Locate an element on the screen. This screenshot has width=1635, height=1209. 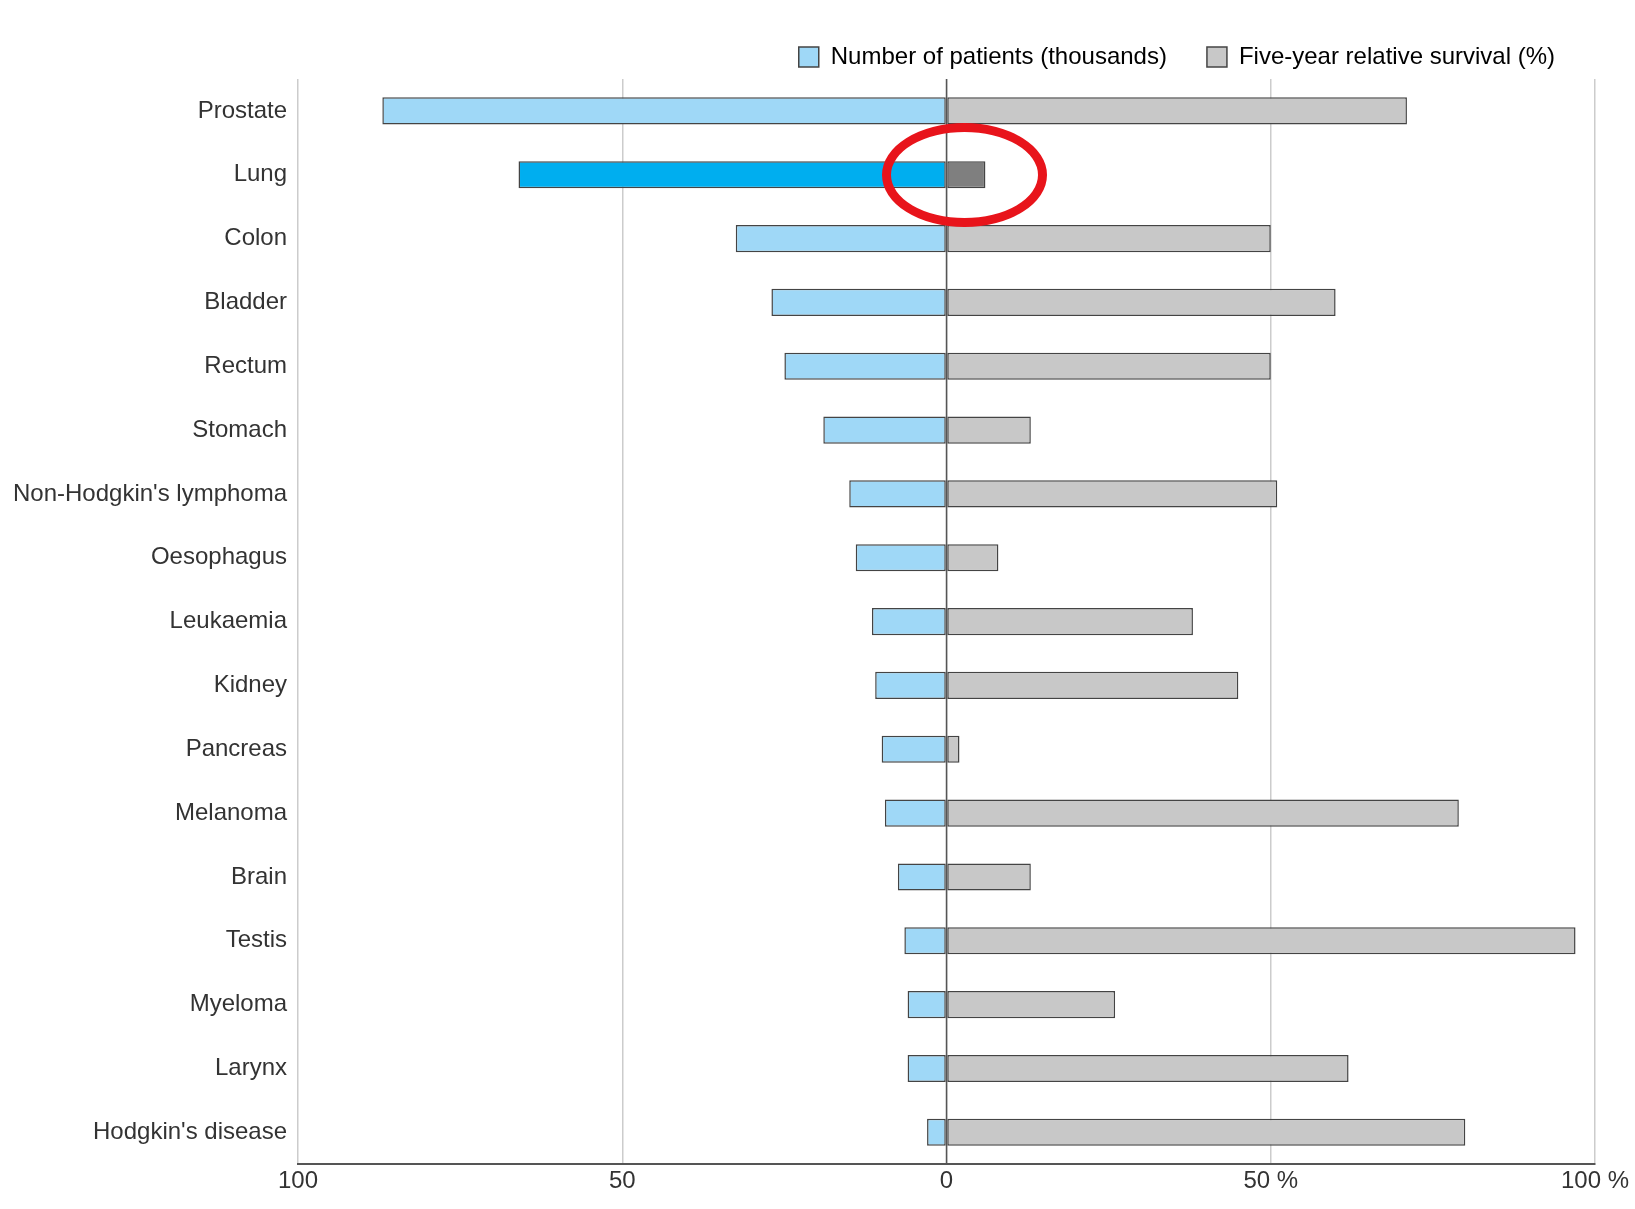
y-tick-label: Non-Hodgkin's lymphoma is located at coordinates (150, 492).